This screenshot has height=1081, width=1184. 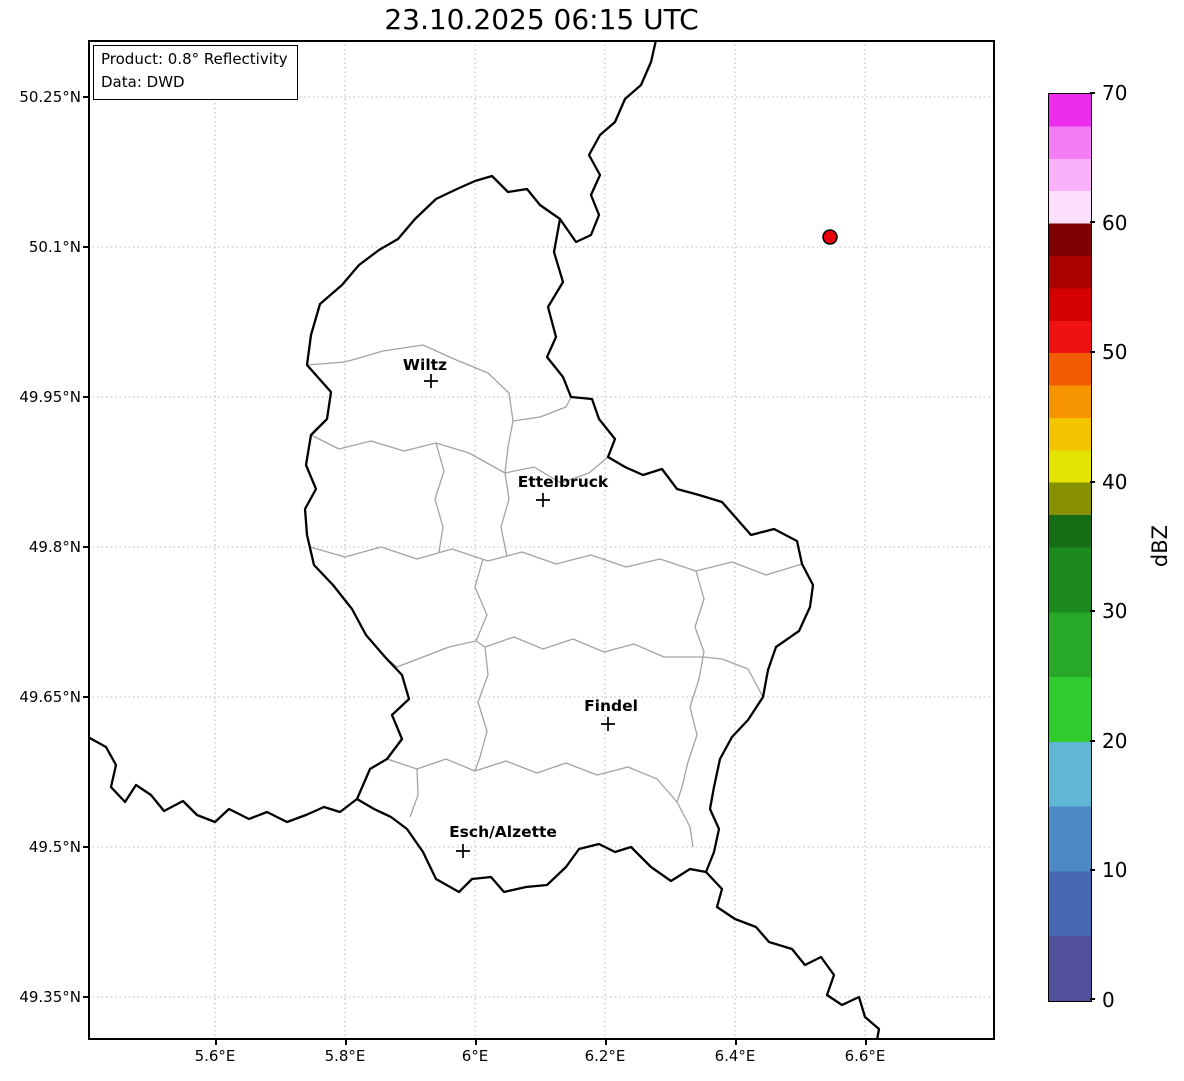 I want to click on x-tick-label: 6°E, so click(x=475, y=1056).